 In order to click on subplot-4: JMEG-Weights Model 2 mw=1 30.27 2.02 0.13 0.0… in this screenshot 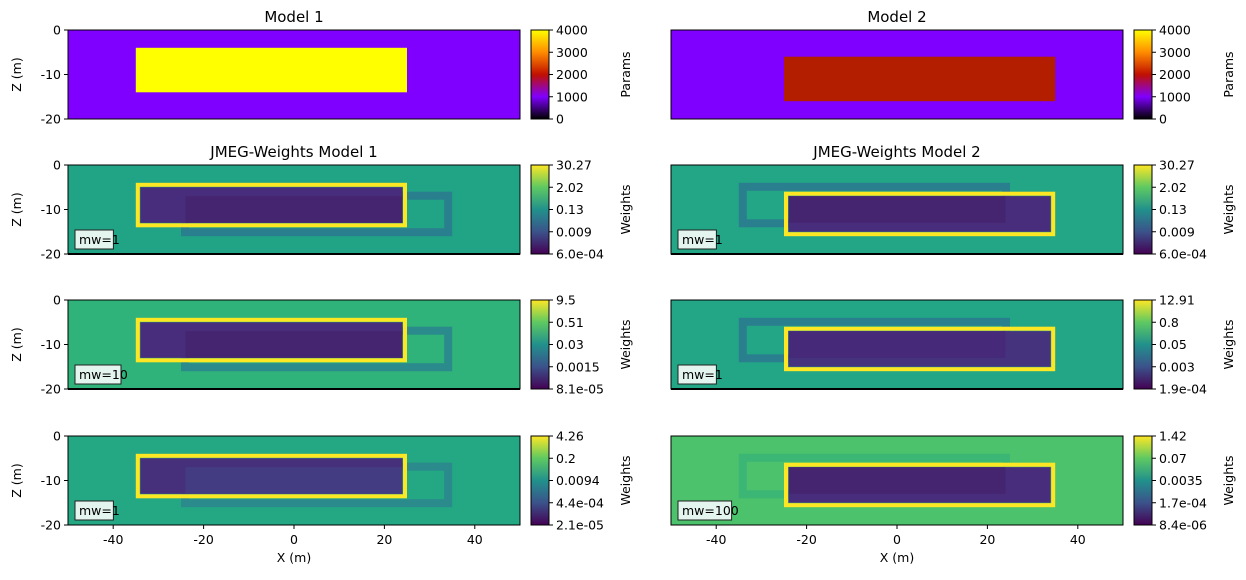, I will do `click(953, 202)`.